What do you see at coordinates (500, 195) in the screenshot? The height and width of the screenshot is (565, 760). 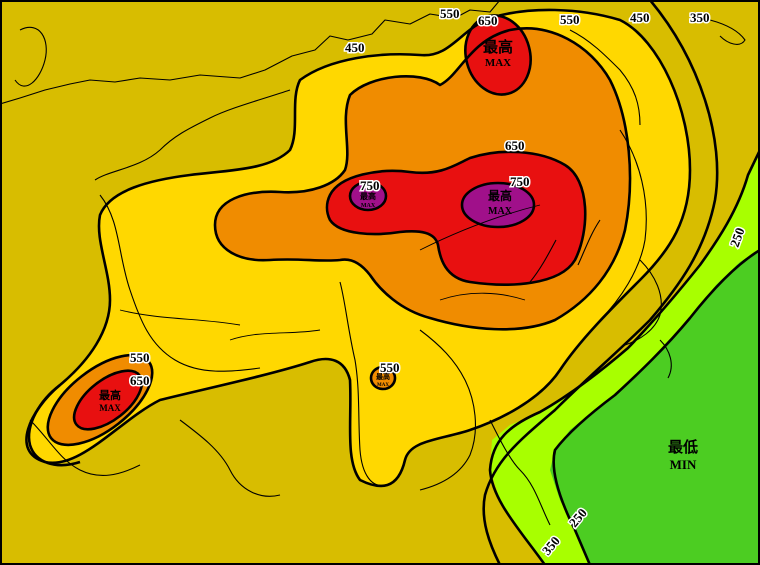 I see `max-central-cn: 最高` at bounding box center [500, 195].